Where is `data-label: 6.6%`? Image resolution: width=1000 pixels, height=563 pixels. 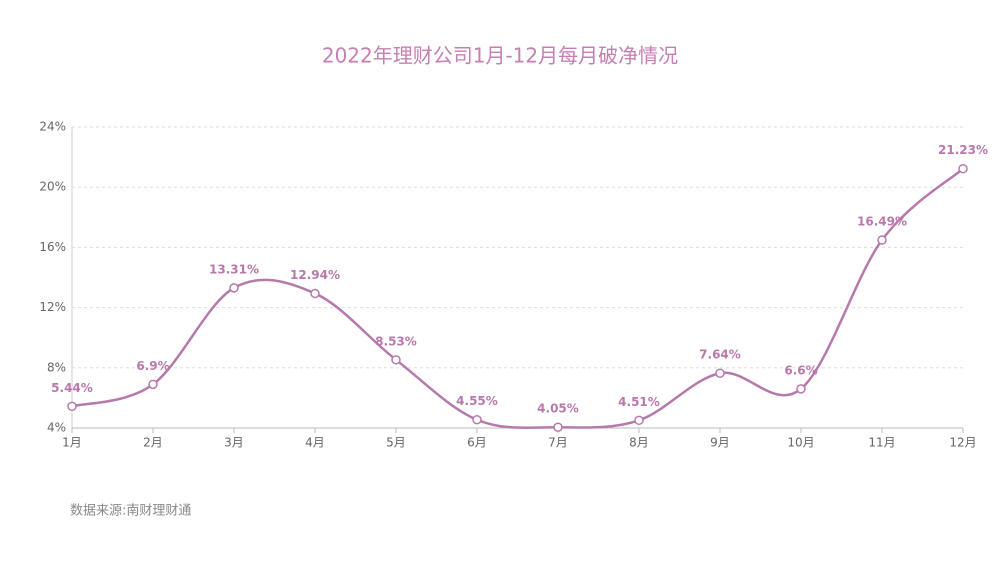
data-label: 6.6% is located at coordinates (800, 370).